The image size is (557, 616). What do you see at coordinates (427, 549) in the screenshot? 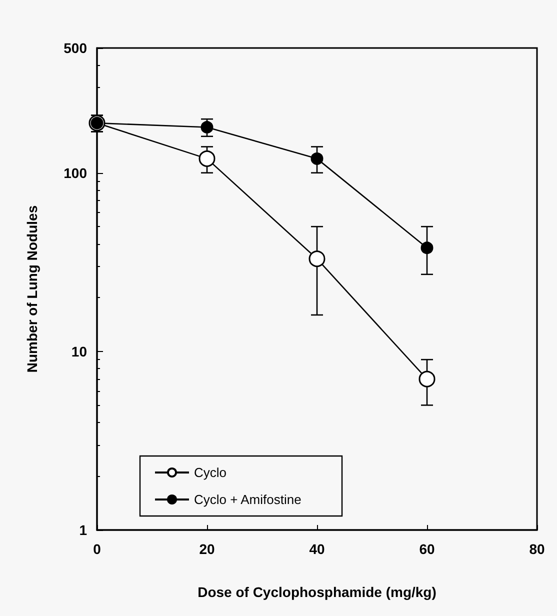
I see `x-tick-label: 60` at bounding box center [427, 549].